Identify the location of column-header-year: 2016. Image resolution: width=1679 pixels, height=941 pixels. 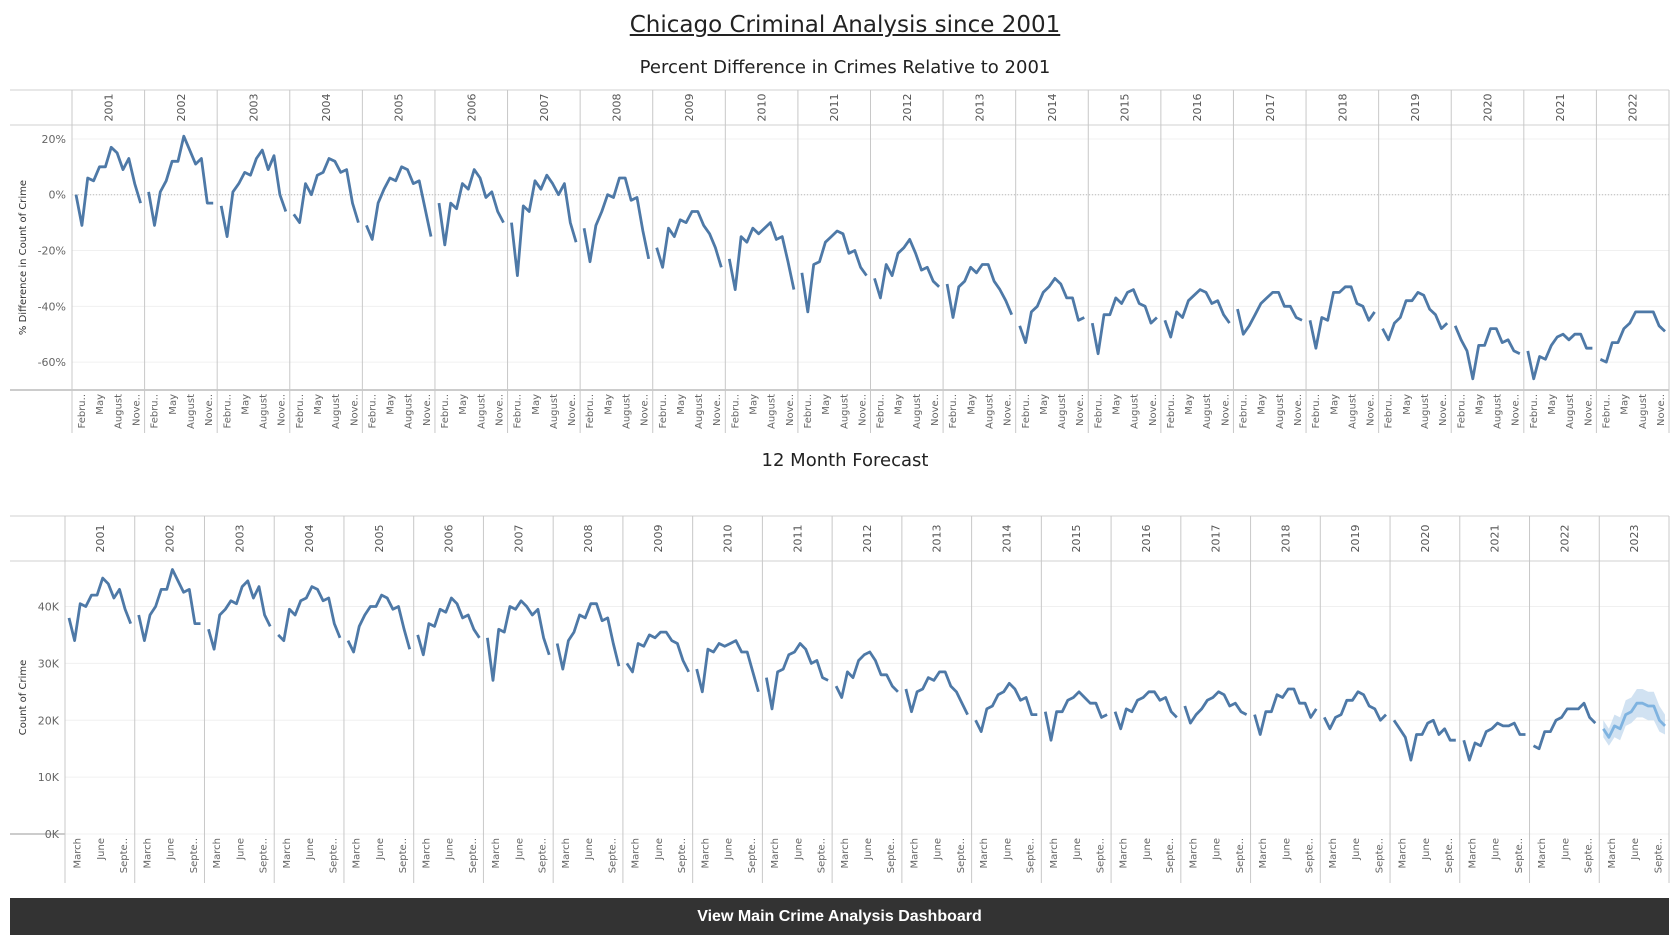
(1197, 108).